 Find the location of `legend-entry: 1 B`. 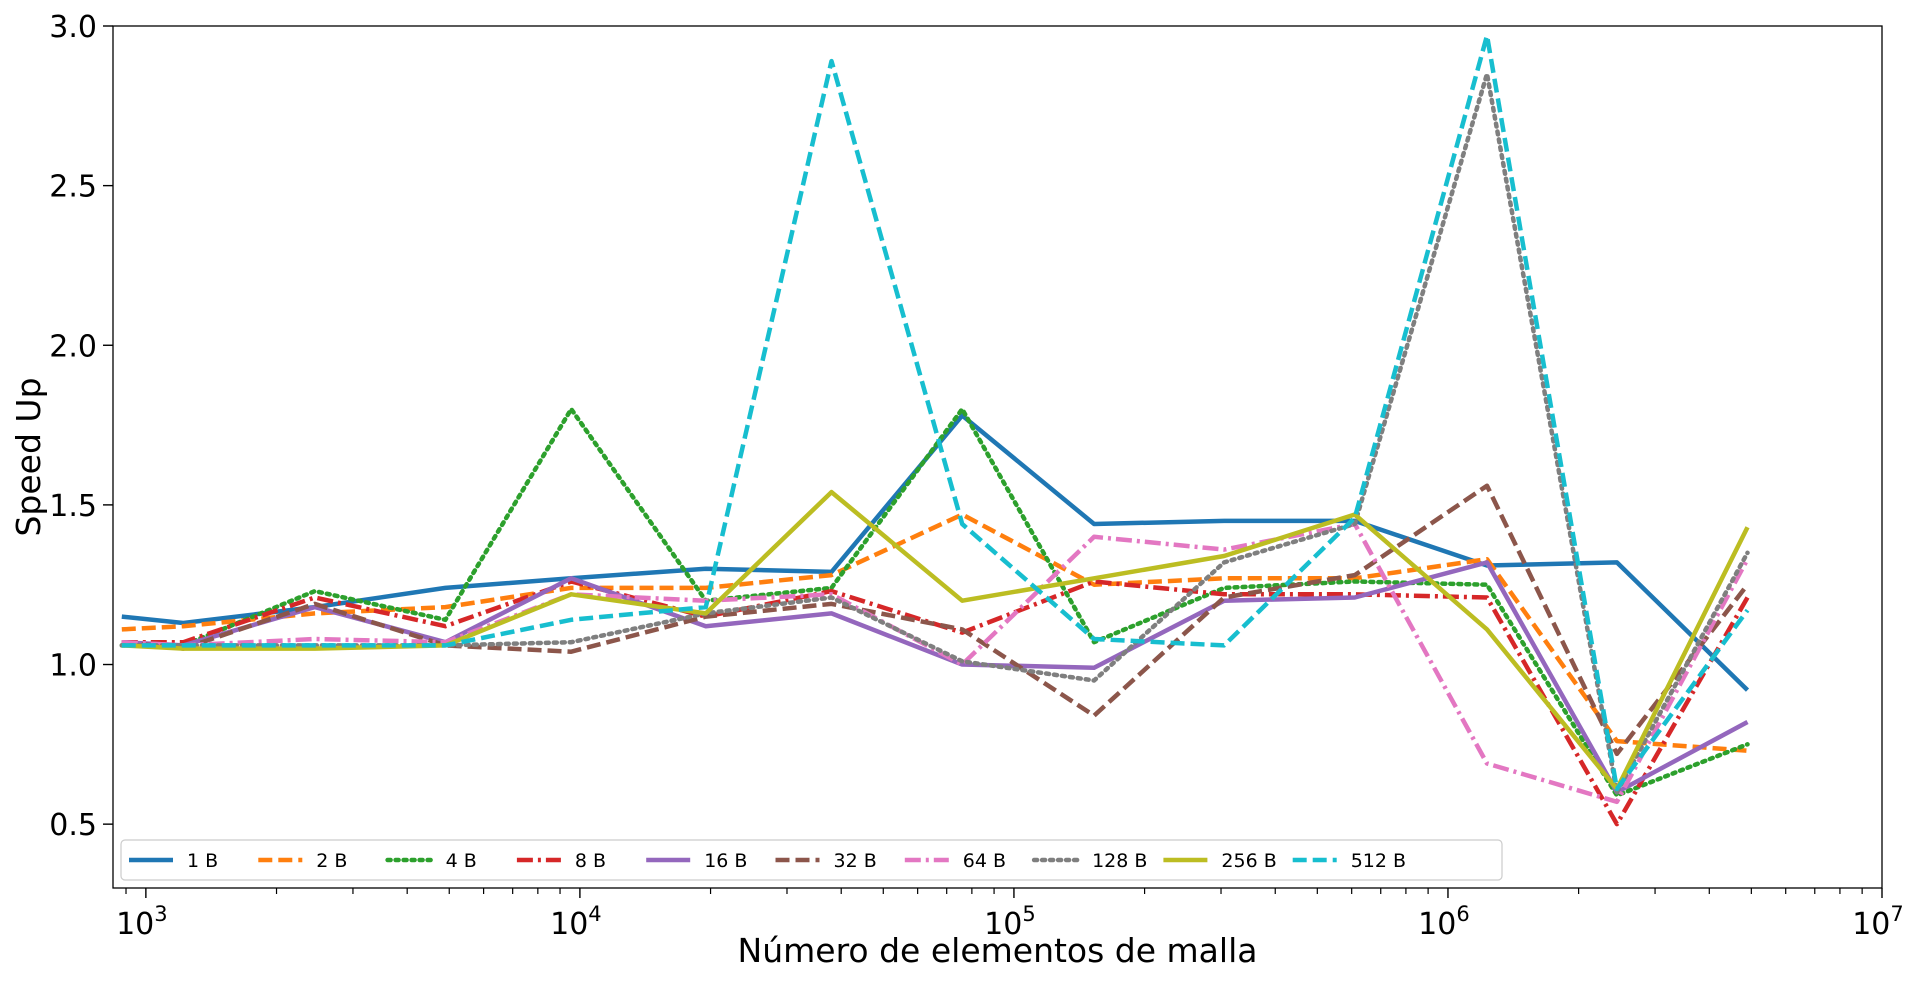

legend-entry: 1 B is located at coordinates (173, 861).